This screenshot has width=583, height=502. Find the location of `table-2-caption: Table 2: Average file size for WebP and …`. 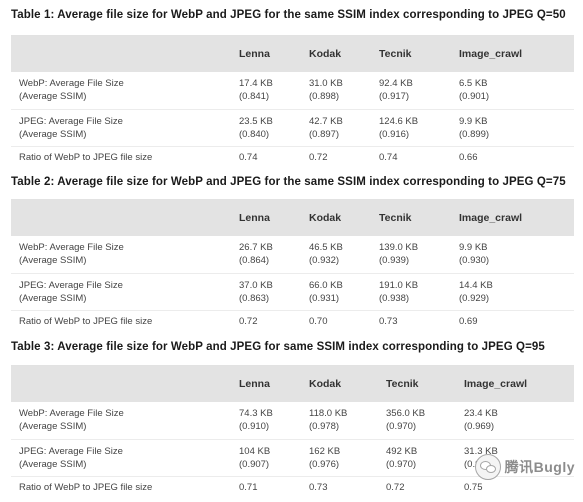

table-2-caption: Table 2: Average file size for WebP and … is located at coordinates (288, 182).